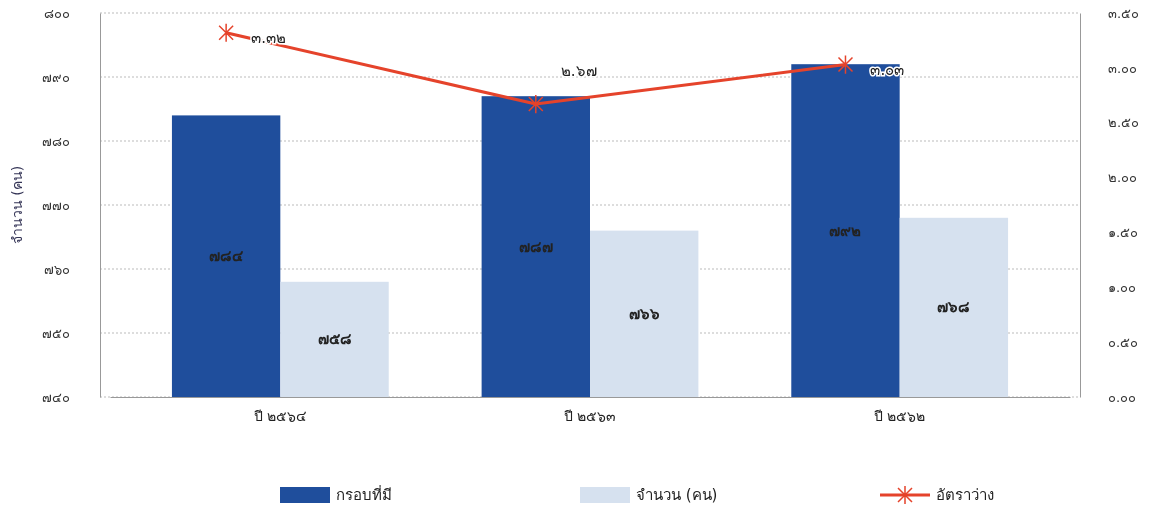  Describe the element at coordinates (56, 77) in the screenshot. I see `y-tick-label: ๗๙๐` at that location.